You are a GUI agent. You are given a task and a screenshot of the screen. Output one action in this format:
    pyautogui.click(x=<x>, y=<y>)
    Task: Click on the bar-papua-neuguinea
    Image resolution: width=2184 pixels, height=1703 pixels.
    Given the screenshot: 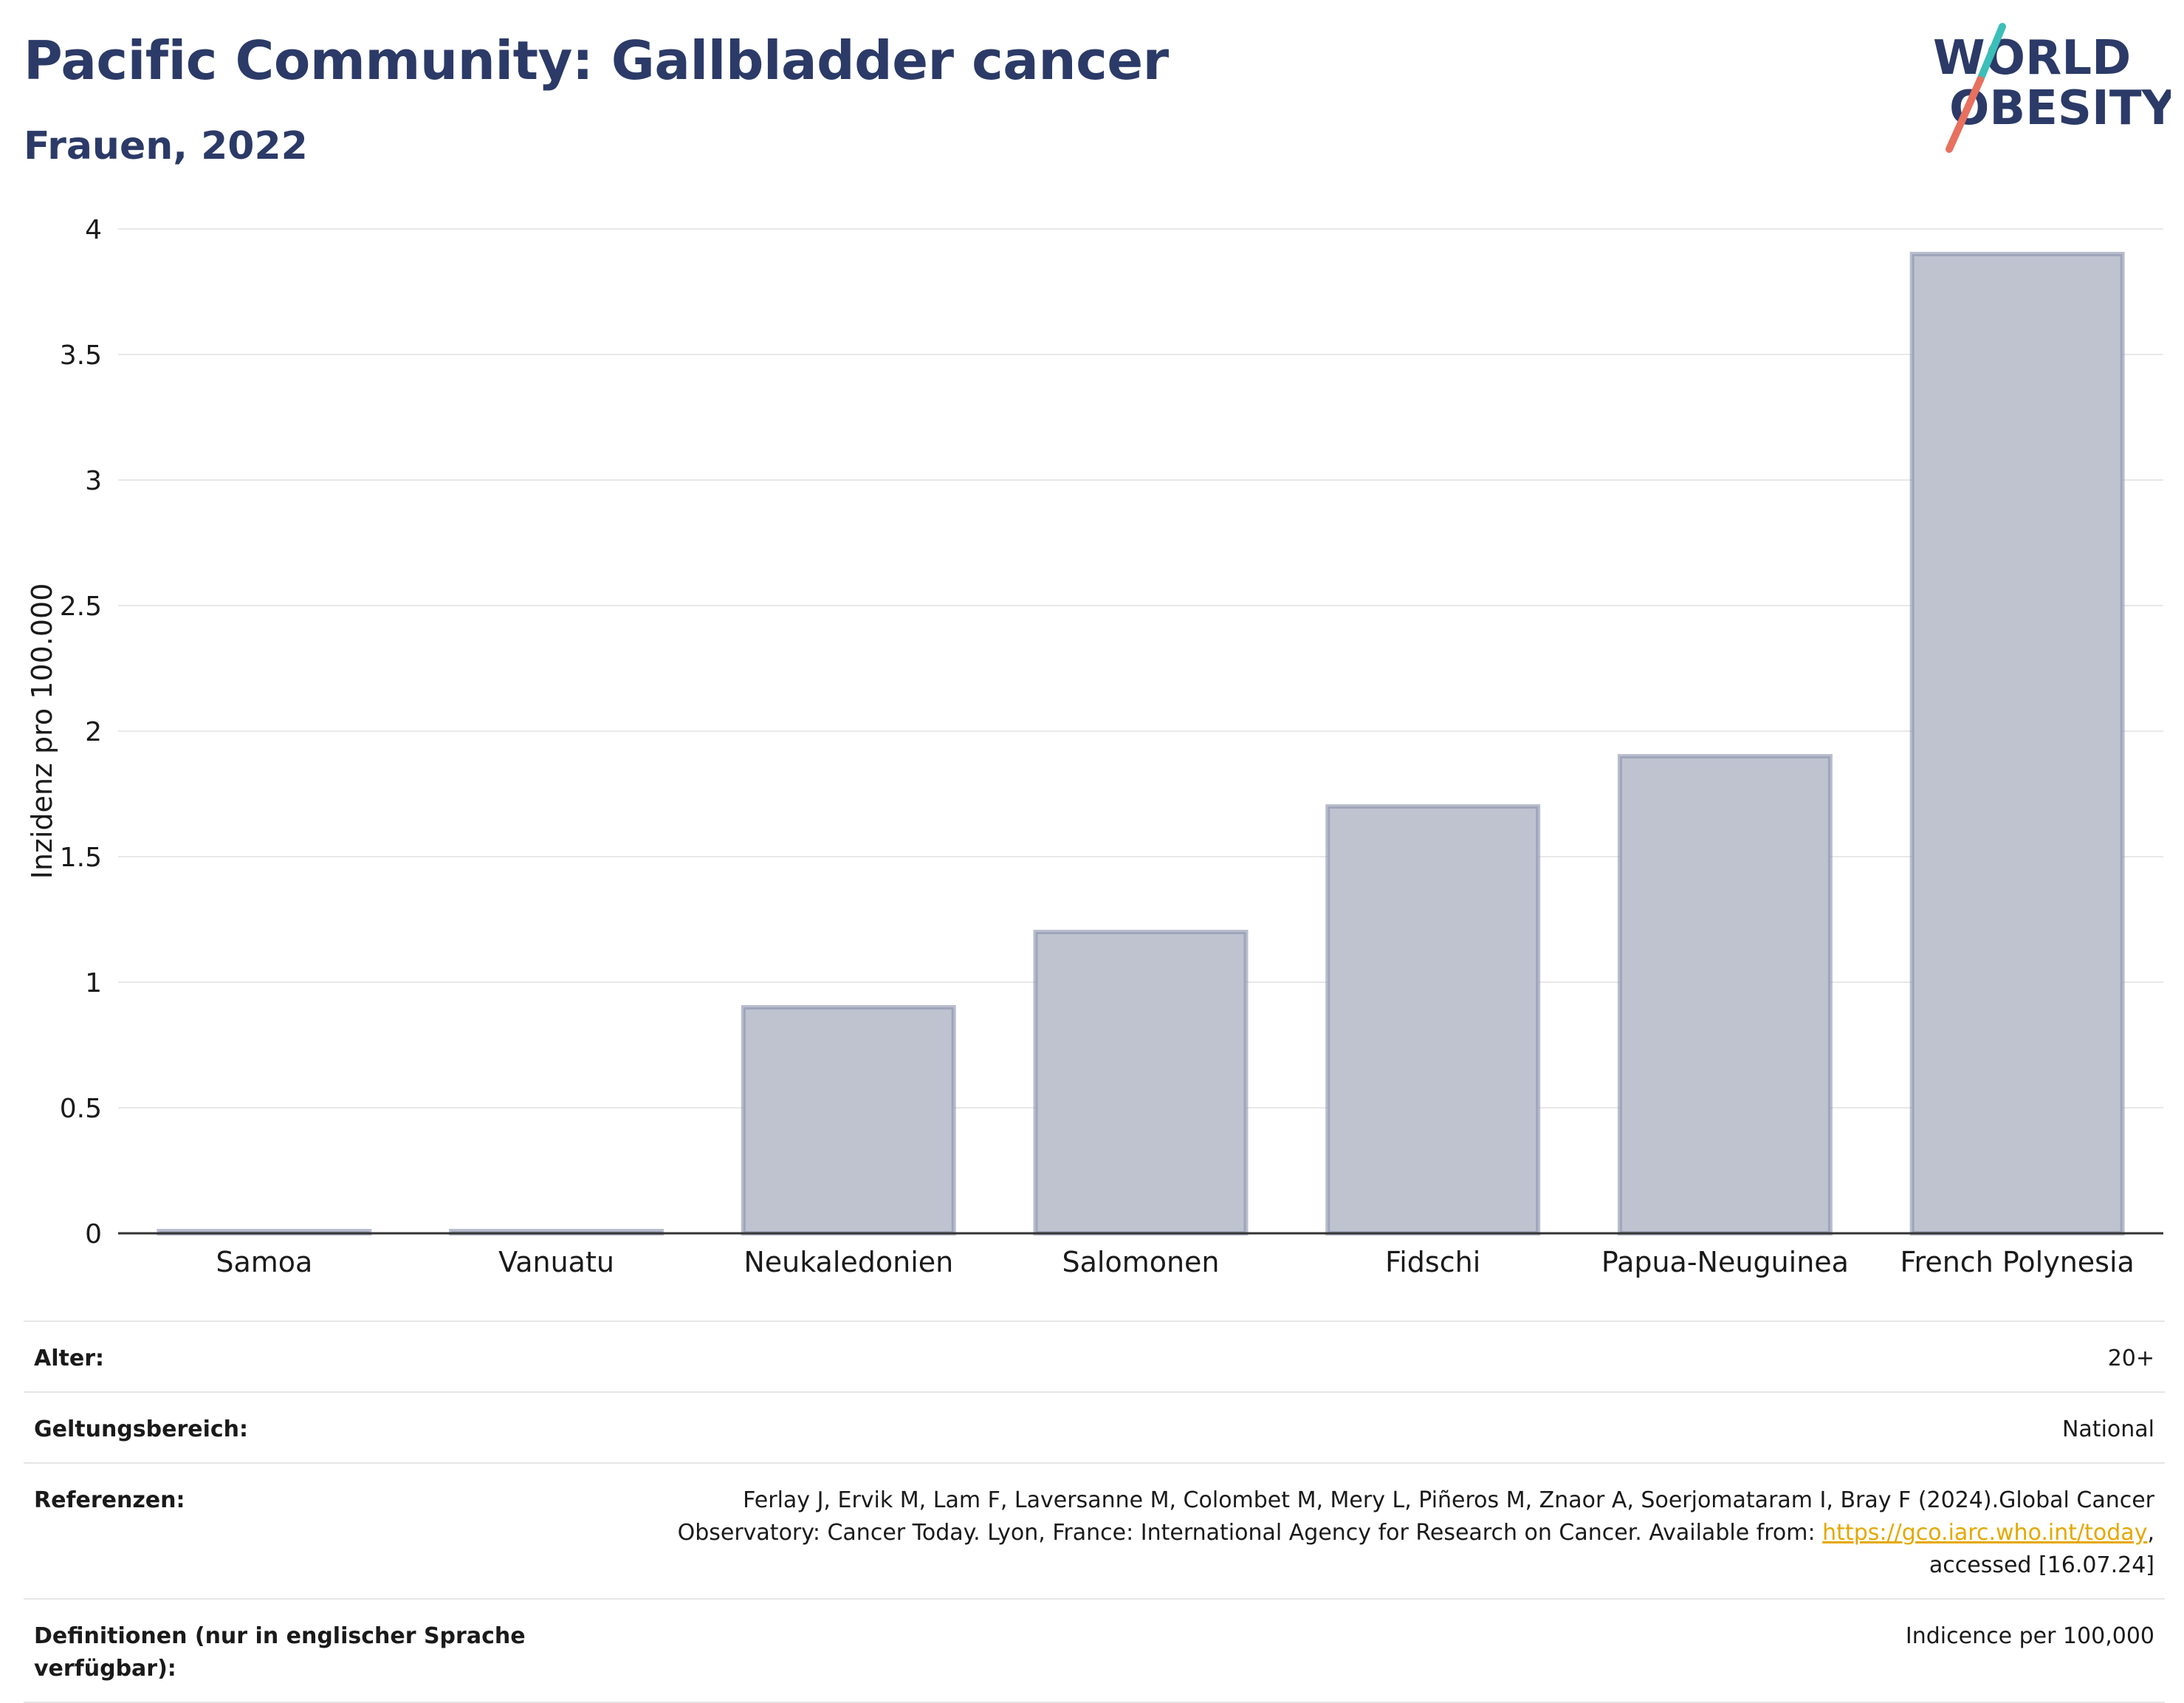 What is the action you would take?
    pyautogui.click(x=1725, y=995)
    